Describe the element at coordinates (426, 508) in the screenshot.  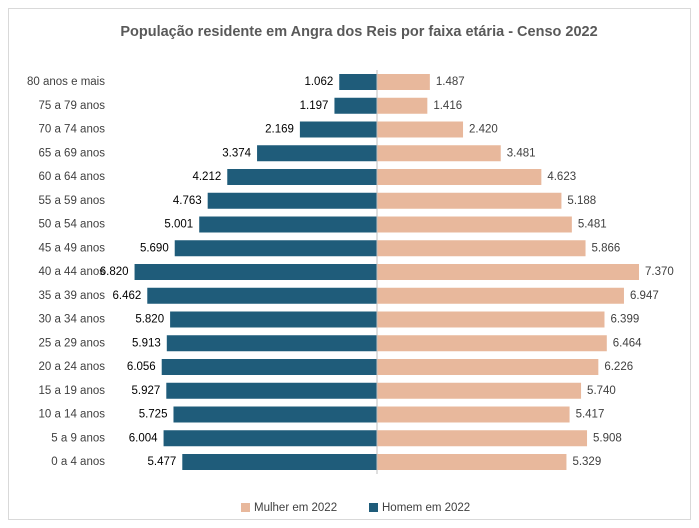
I see `legend-label: Homem em 2022` at that location.